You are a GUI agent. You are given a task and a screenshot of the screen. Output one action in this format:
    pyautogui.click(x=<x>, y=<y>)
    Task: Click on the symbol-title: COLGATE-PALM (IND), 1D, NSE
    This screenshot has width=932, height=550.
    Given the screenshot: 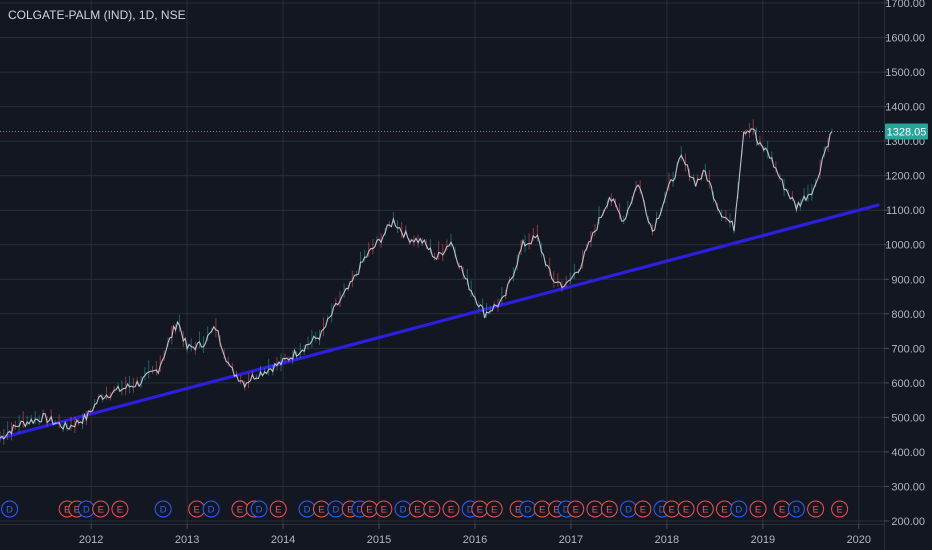 What is the action you would take?
    pyautogui.click(x=97, y=15)
    